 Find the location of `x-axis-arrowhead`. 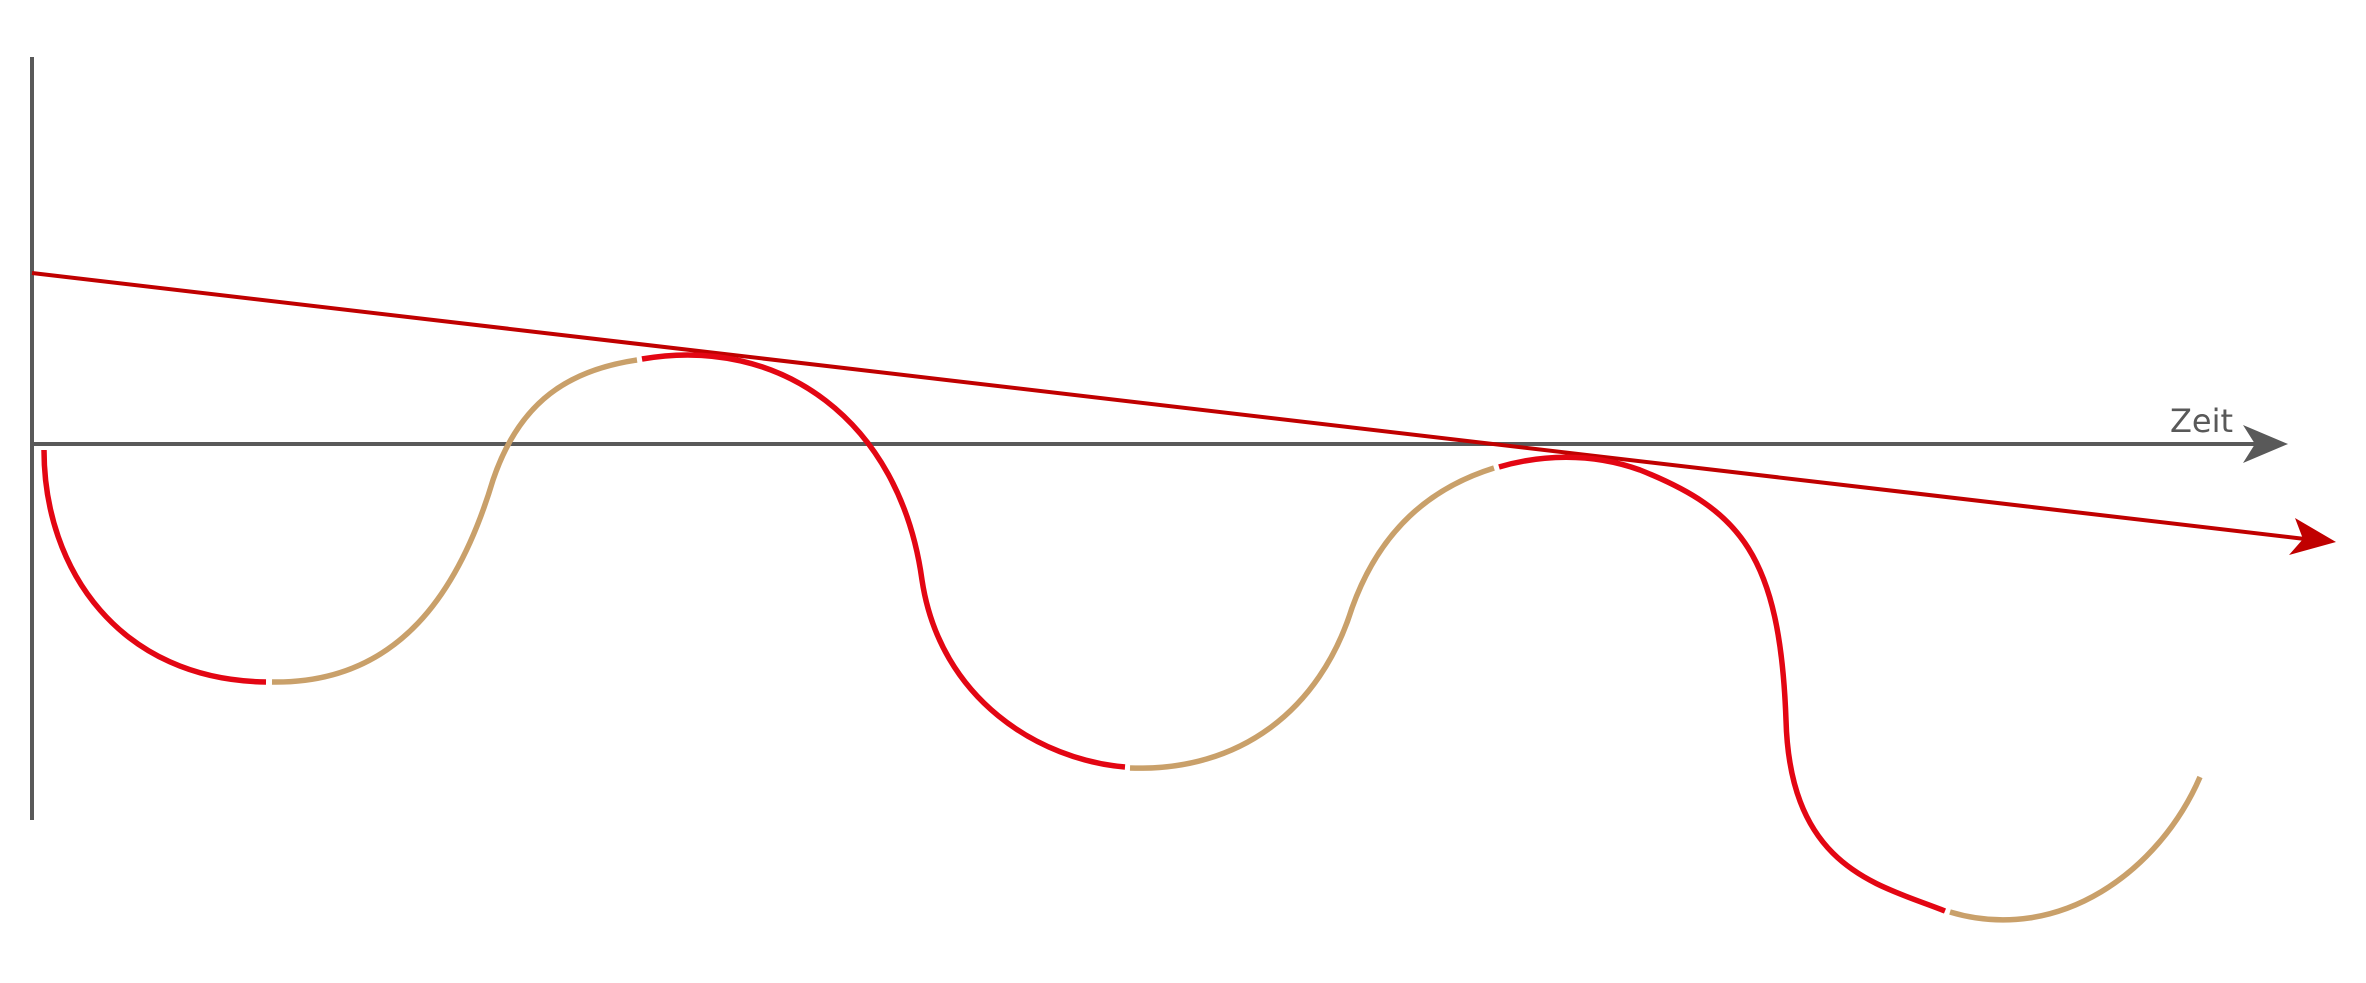

x-axis-arrowhead is located at coordinates (2265, 444).